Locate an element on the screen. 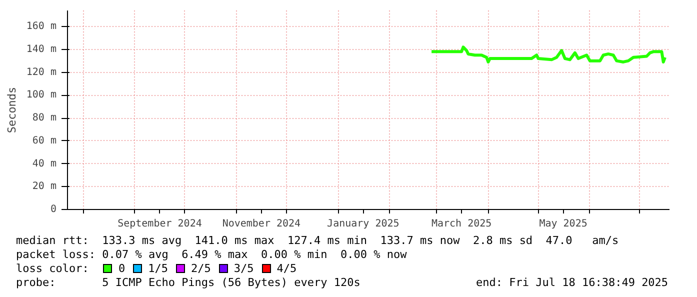 Image resolution: width=697 pixels, height=297 pixels. legend-label: 4/5 is located at coordinates (286, 268).